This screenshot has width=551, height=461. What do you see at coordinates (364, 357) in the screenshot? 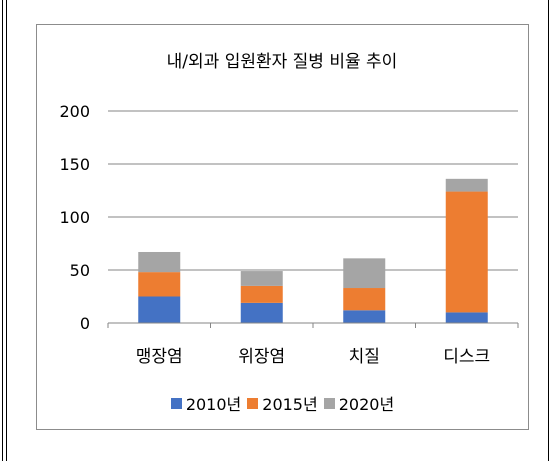
I see `x-tick-label: 치질` at bounding box center [364, 357].